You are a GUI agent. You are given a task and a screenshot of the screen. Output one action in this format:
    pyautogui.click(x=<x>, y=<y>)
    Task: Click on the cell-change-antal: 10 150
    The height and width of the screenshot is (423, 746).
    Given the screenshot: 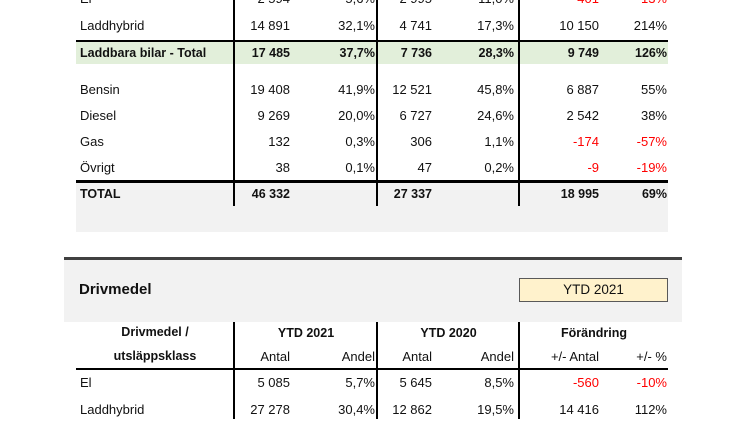 What is the action you would take?
    pyautogui.click(x=579, y=25)
    